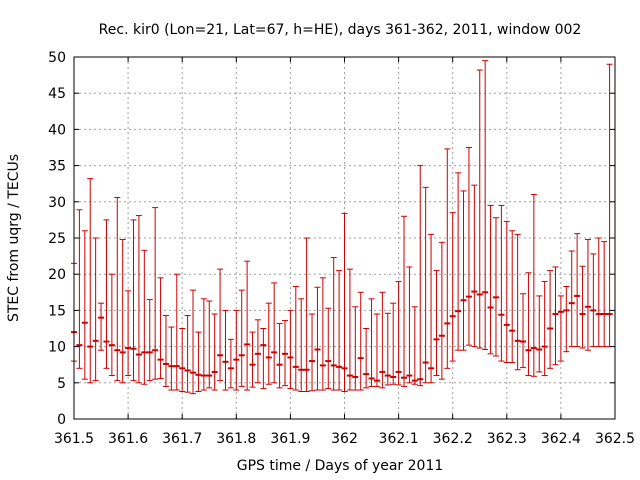 The height and width of the screenshot is (480, 640). I want to click on x-tick-label: 362.1, so click(399, 439).